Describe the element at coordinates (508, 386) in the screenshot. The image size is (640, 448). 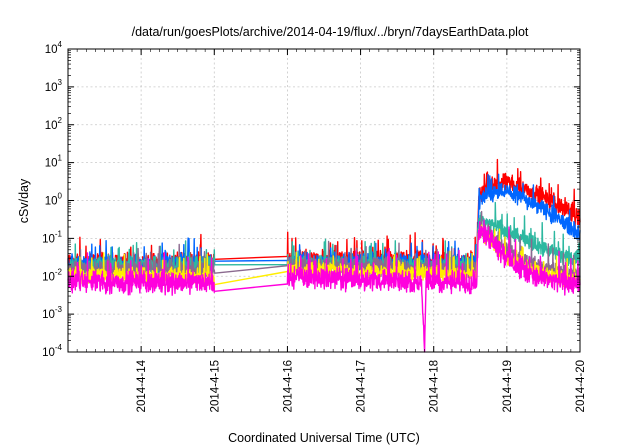
I see `x-tick-label: 2014-4-19` at that location.